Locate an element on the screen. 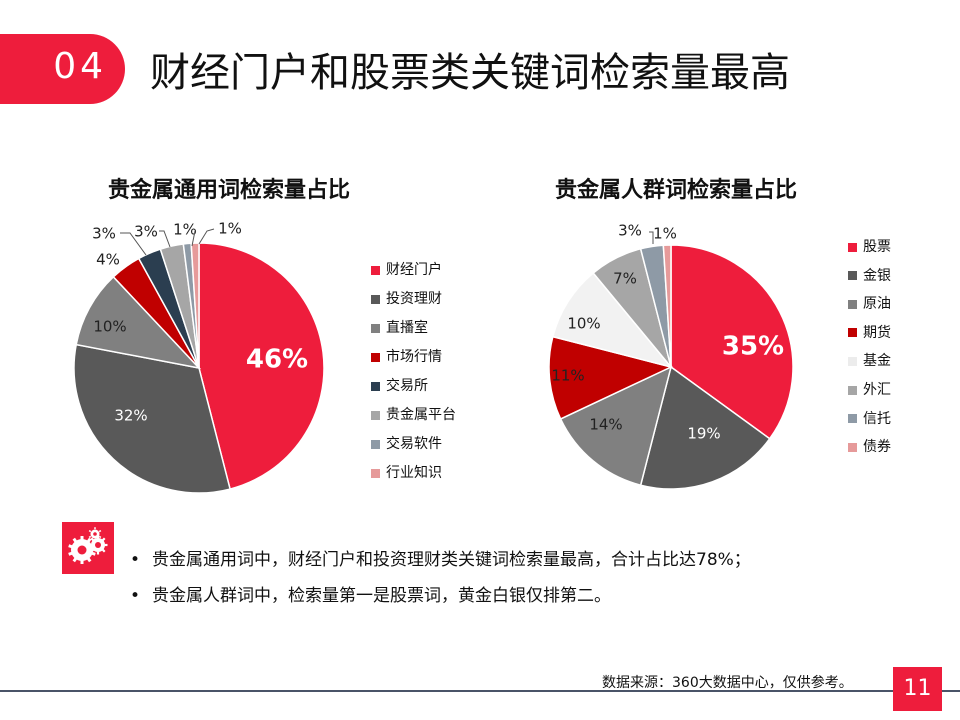 This screenshot has height=720, width=960. legend-item: 外汇 is located at coordinates (869, 389).